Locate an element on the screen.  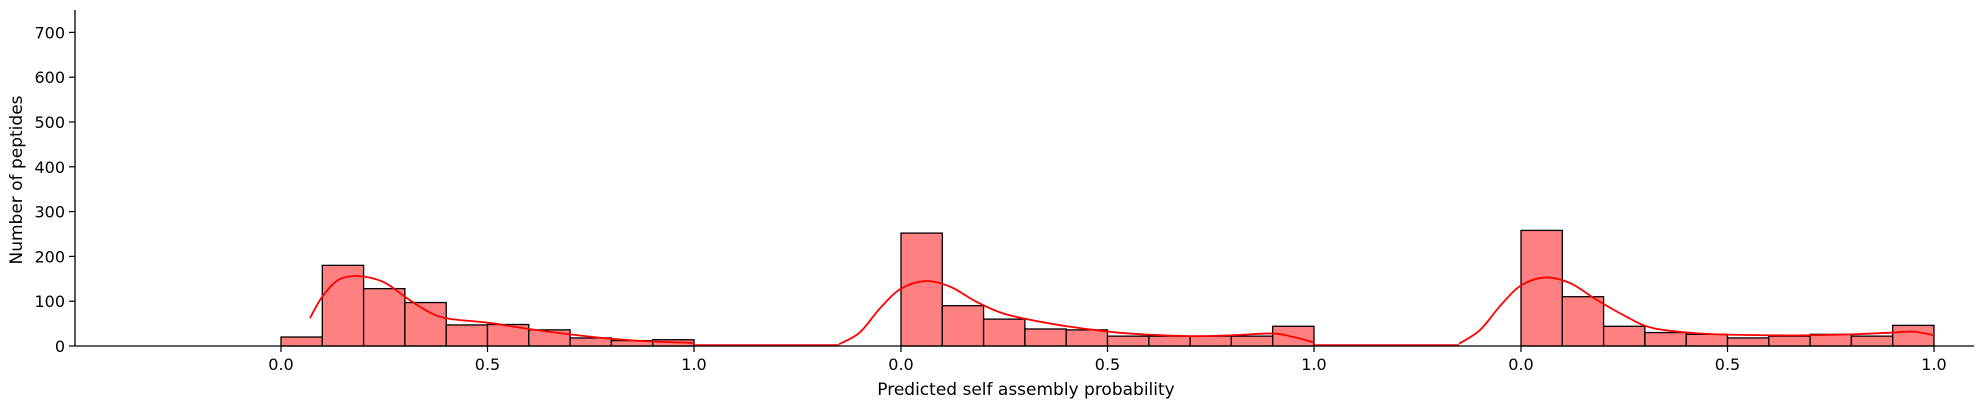
x-axis-label: Predicted self assembly probability is located at coordinates (1025, 390).